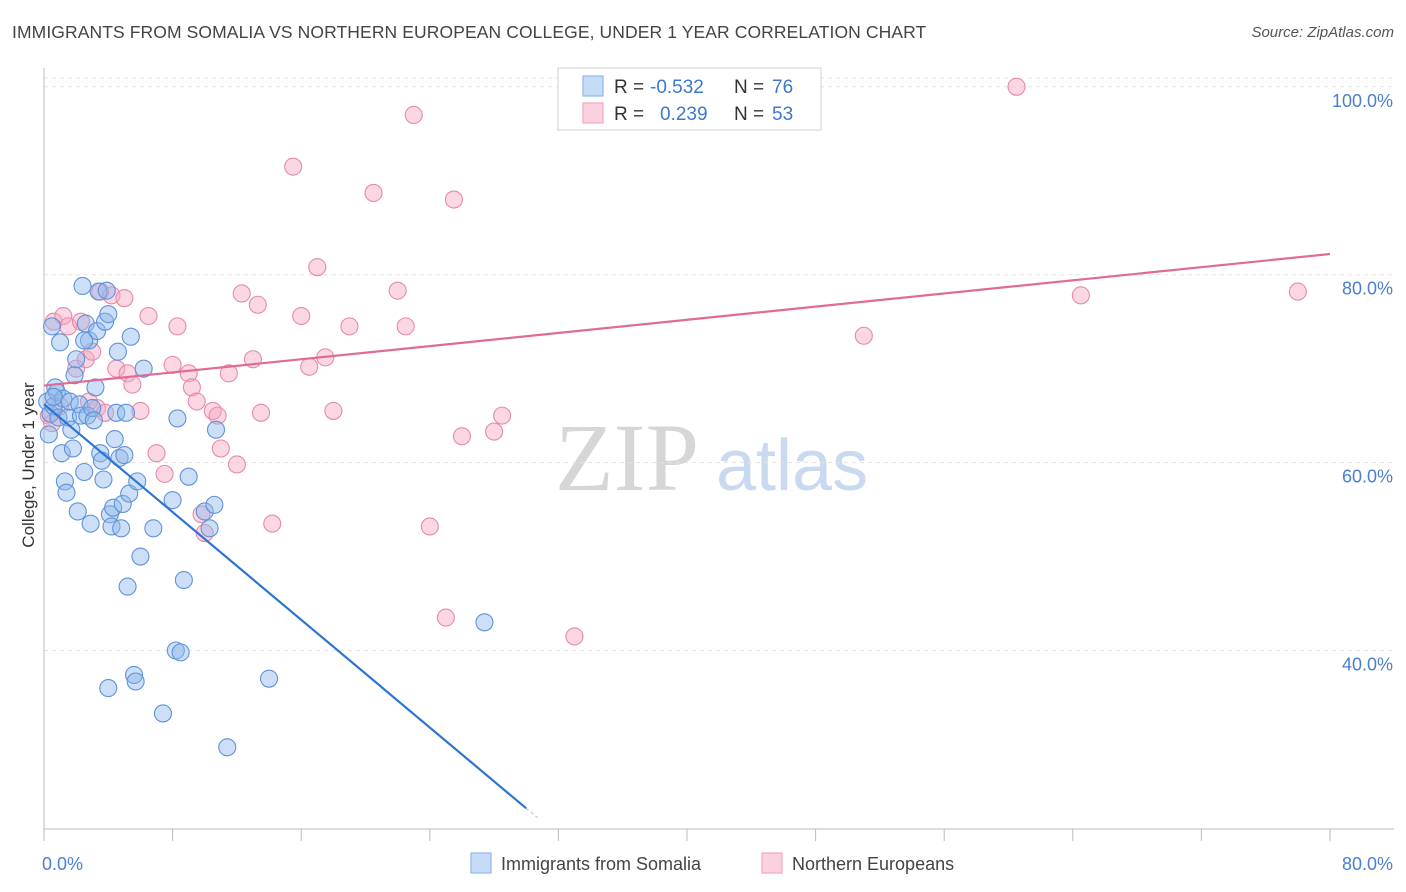 The height and width of the screenshot is (892, 1406). I want to click on stats-r-value-northern: 0.239, so click(684, 114).